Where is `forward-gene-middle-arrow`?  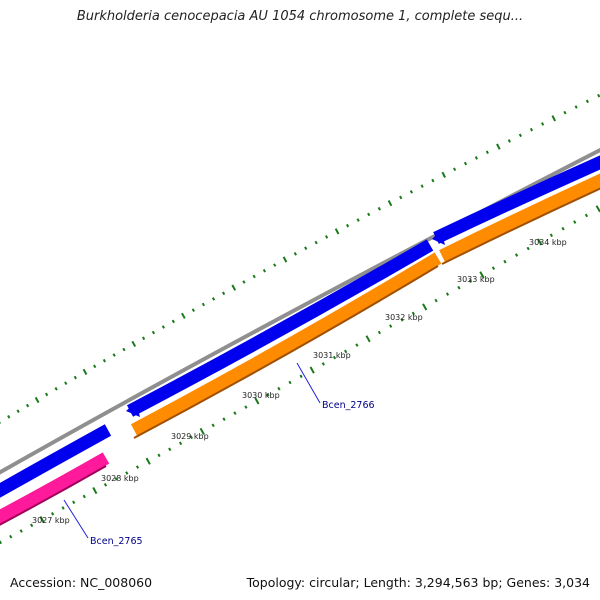
forward-gene-middle-arrow is located at coordinates (133, 409).